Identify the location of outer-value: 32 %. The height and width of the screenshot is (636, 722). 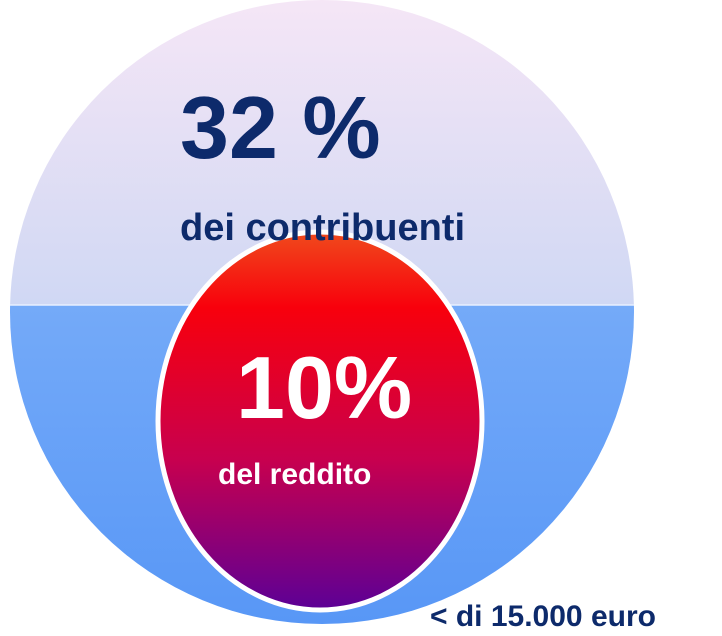
(280, 127).